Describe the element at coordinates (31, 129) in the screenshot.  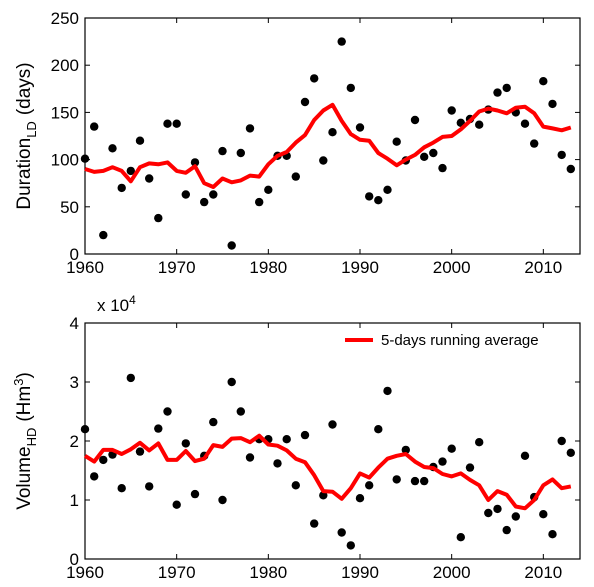
I see `y-title-sub: LD` at that location.